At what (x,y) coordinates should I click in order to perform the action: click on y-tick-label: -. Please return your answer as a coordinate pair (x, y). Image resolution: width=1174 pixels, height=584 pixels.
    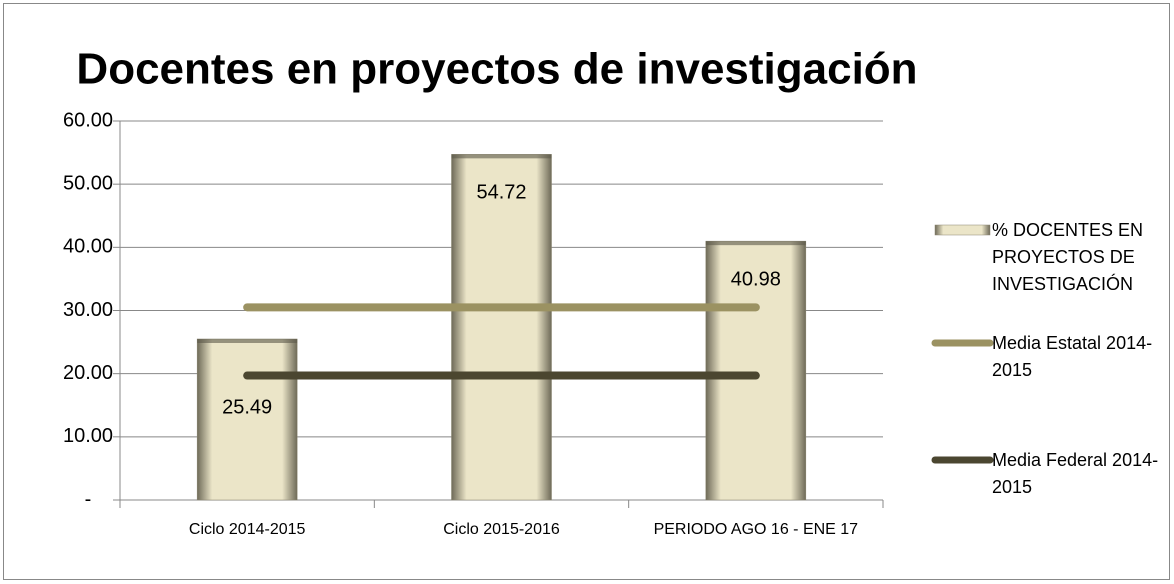
    Looking at the image, I should click on (88, 499).